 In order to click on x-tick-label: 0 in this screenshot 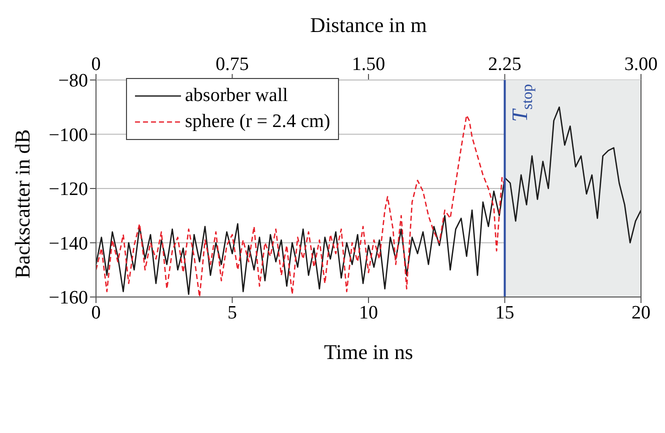, I will do `click(96, 313)`.